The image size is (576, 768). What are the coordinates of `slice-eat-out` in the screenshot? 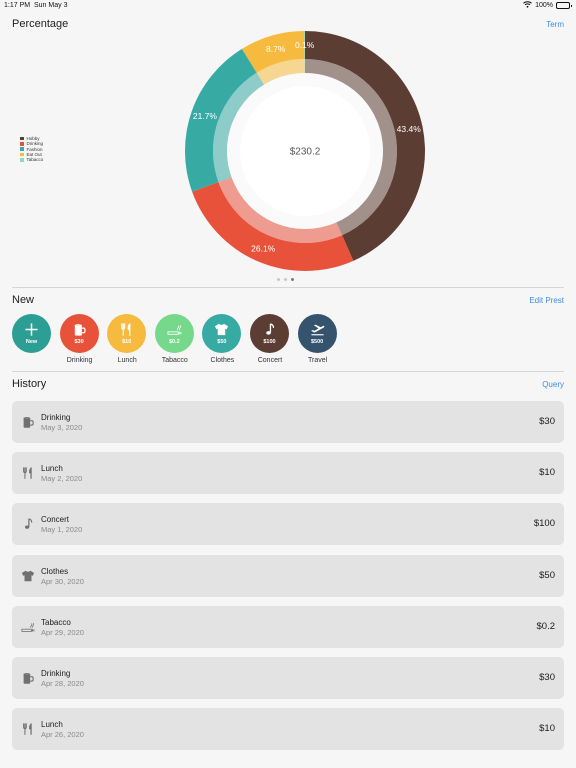 It's located at (273, 52).